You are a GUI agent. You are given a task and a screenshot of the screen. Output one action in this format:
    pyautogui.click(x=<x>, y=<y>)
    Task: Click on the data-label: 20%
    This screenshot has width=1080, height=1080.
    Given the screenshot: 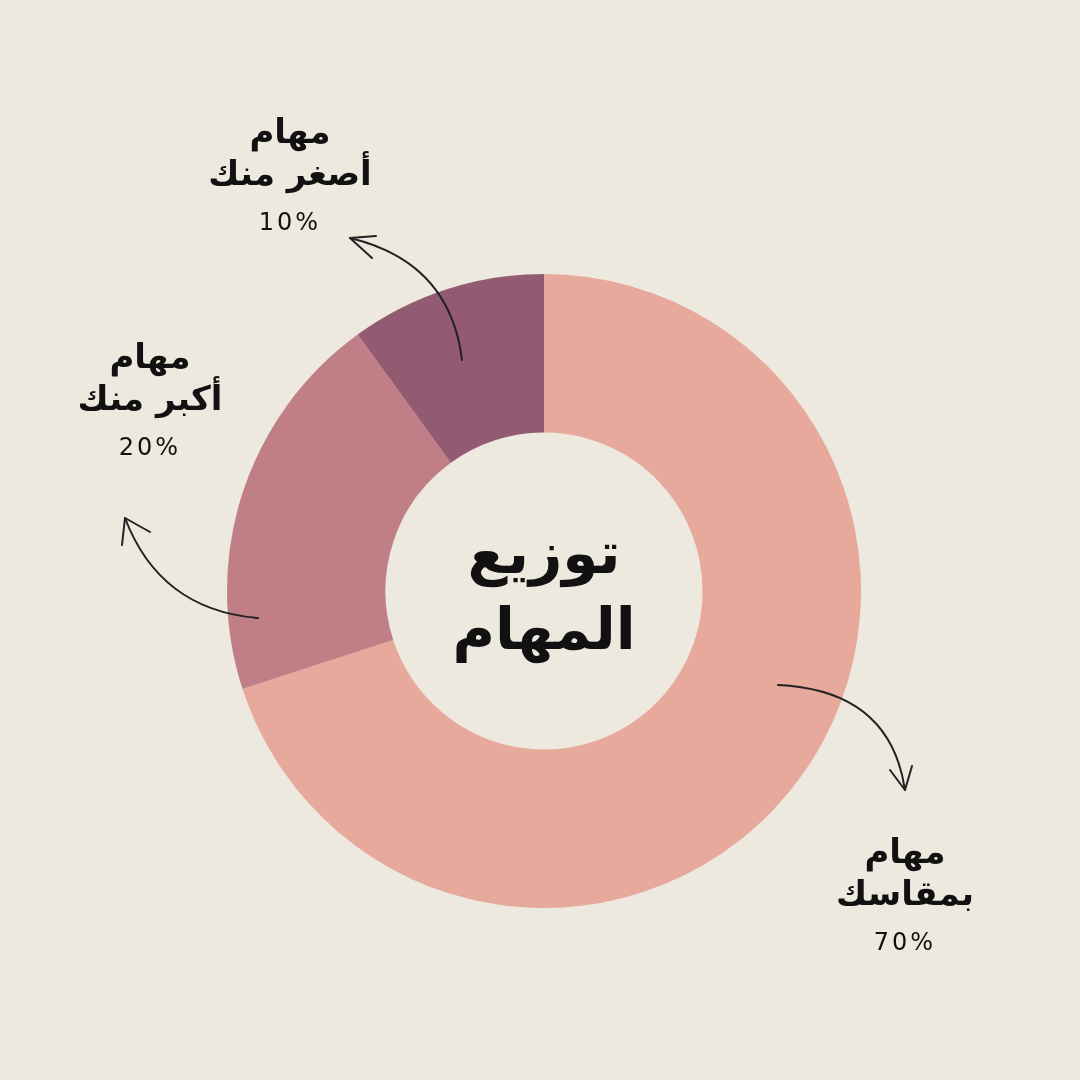 What is the action you would take?
    pyautogui.click(x=150, y=447)
    